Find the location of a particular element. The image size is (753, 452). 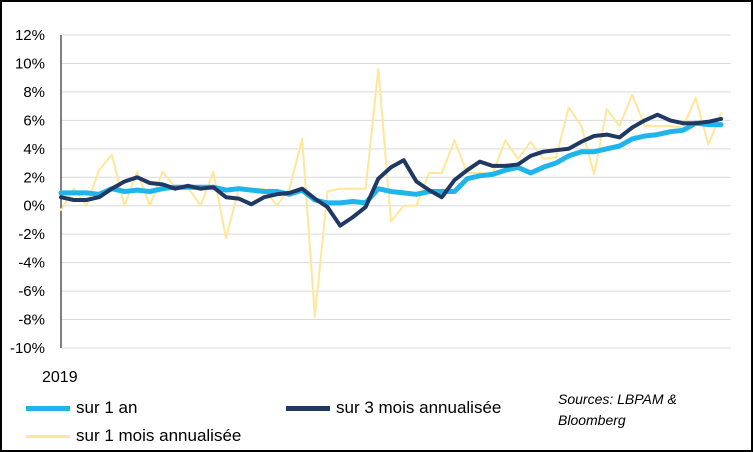

y-tick-label: 2% is located at coordinates (34, 177).